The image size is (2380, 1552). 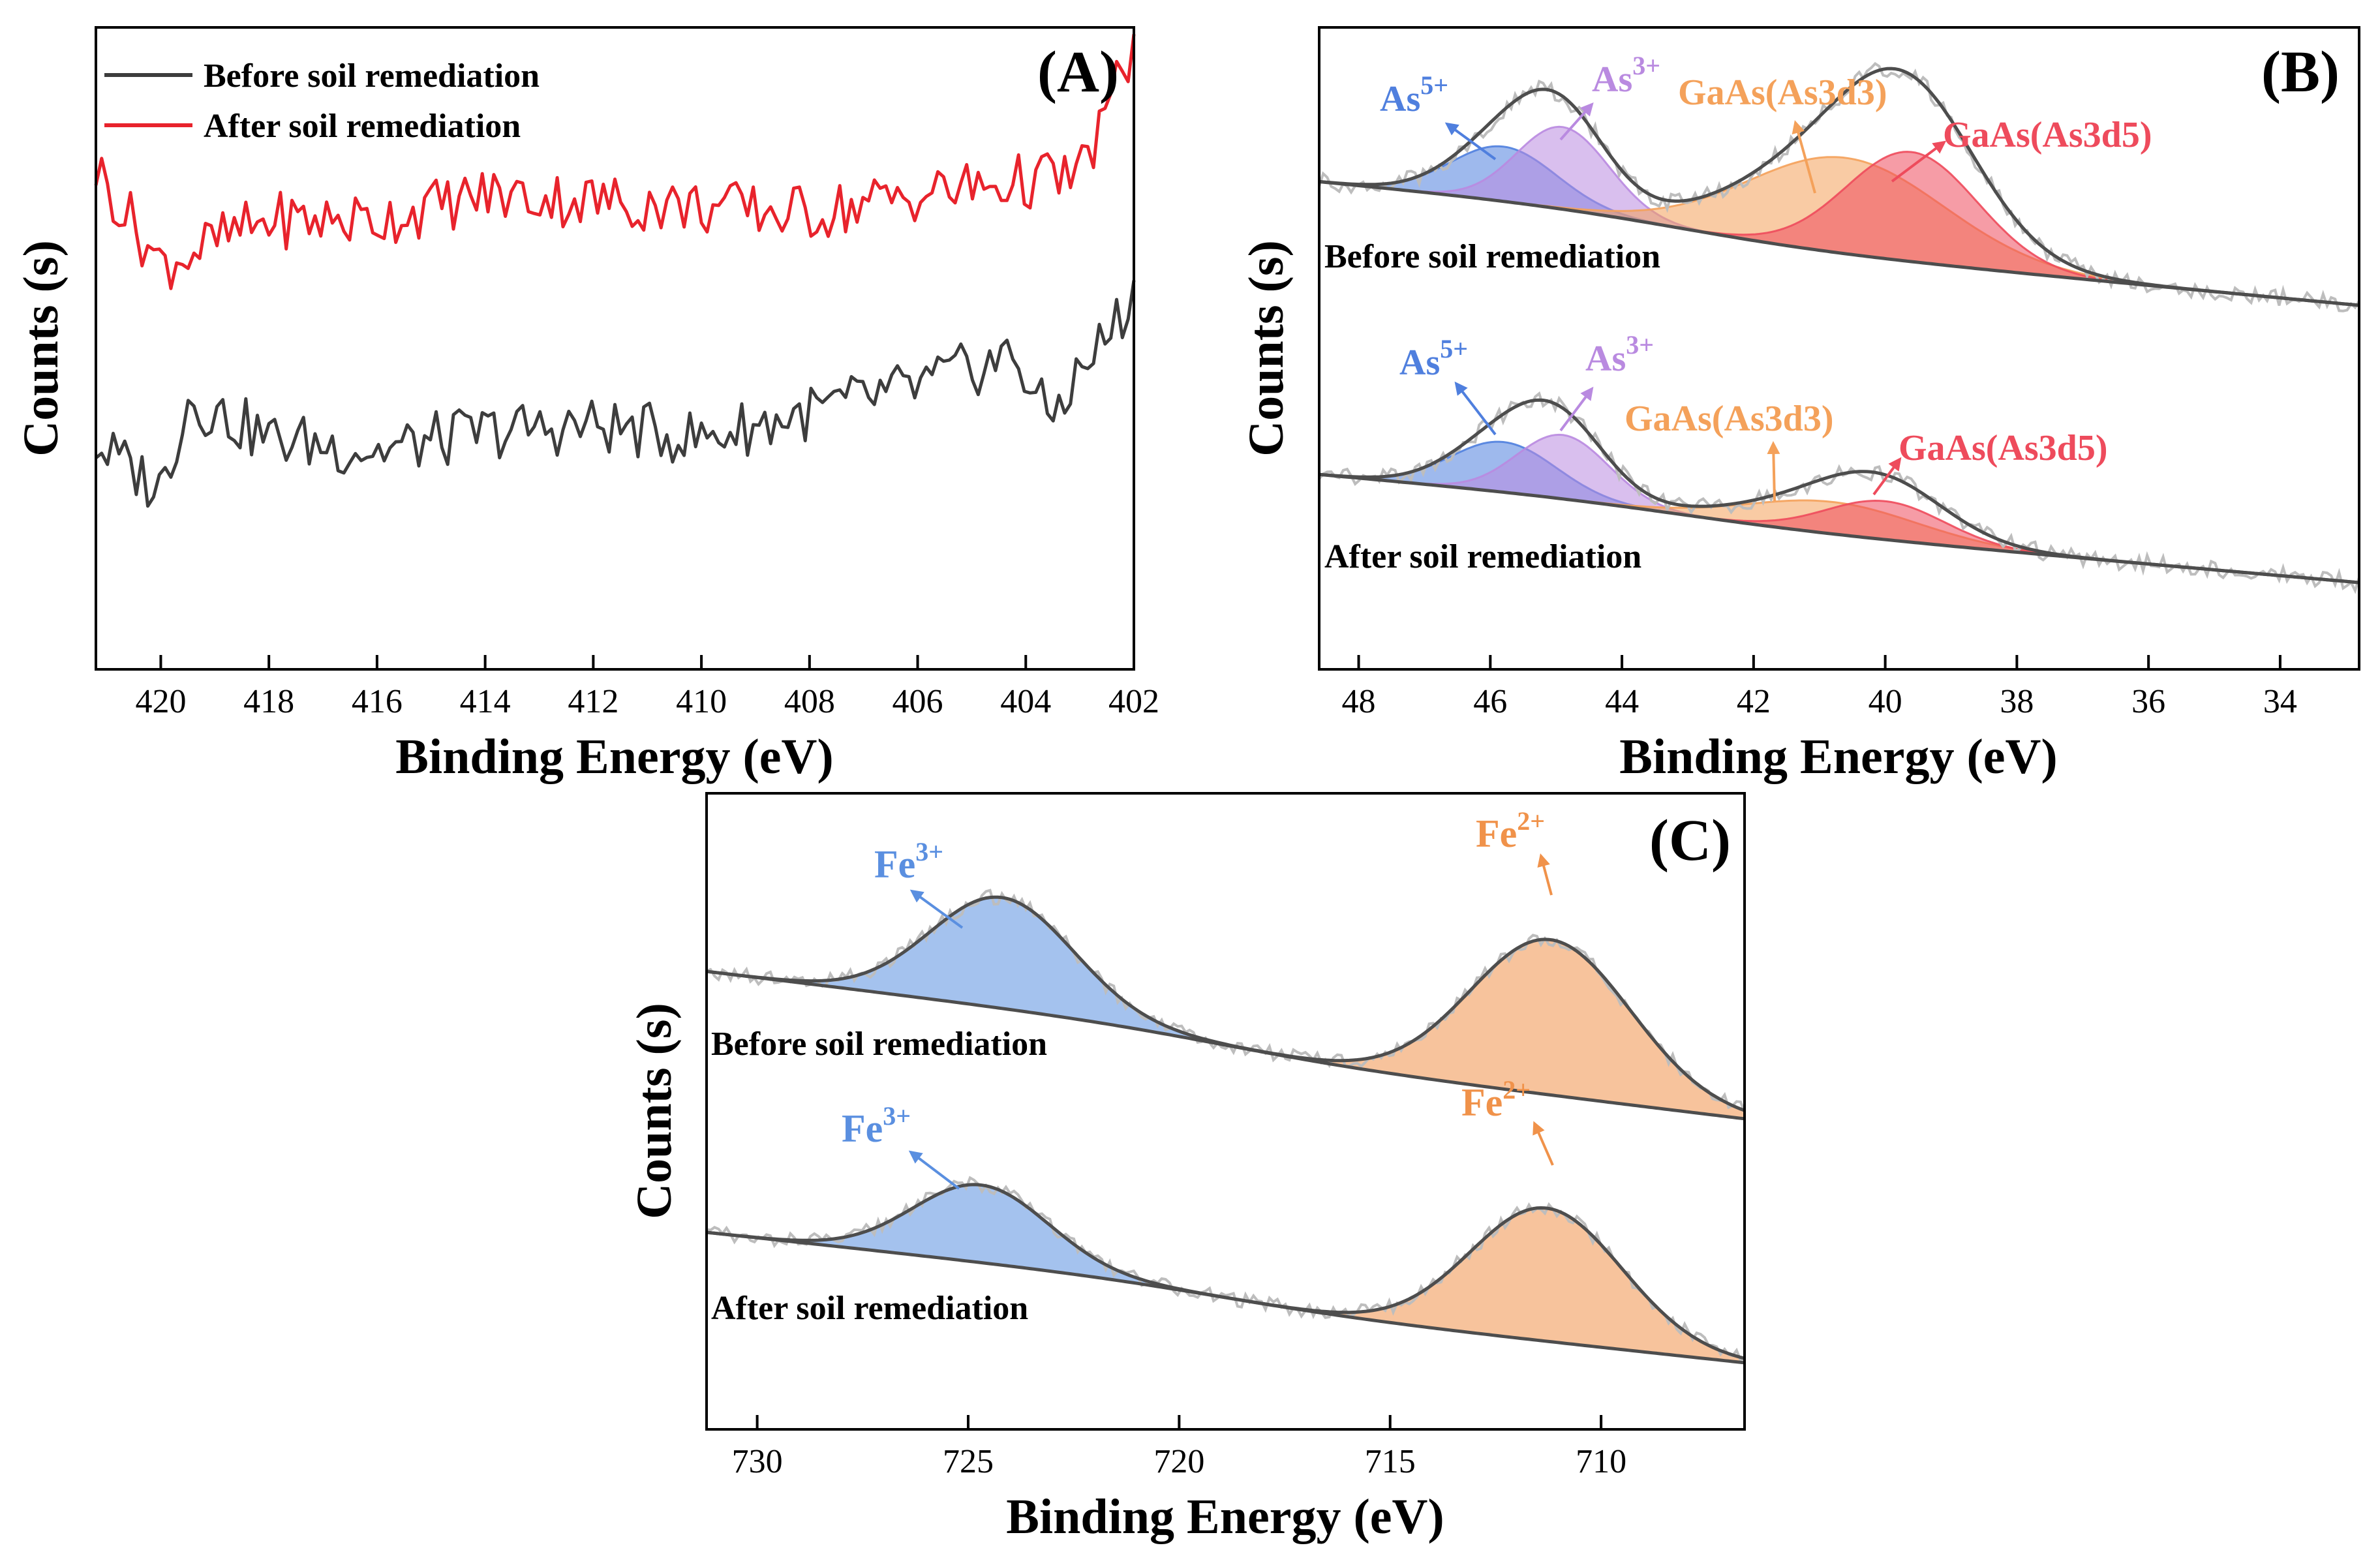 I want to click on arrow-as3-after, so click(x=1576, y=409).